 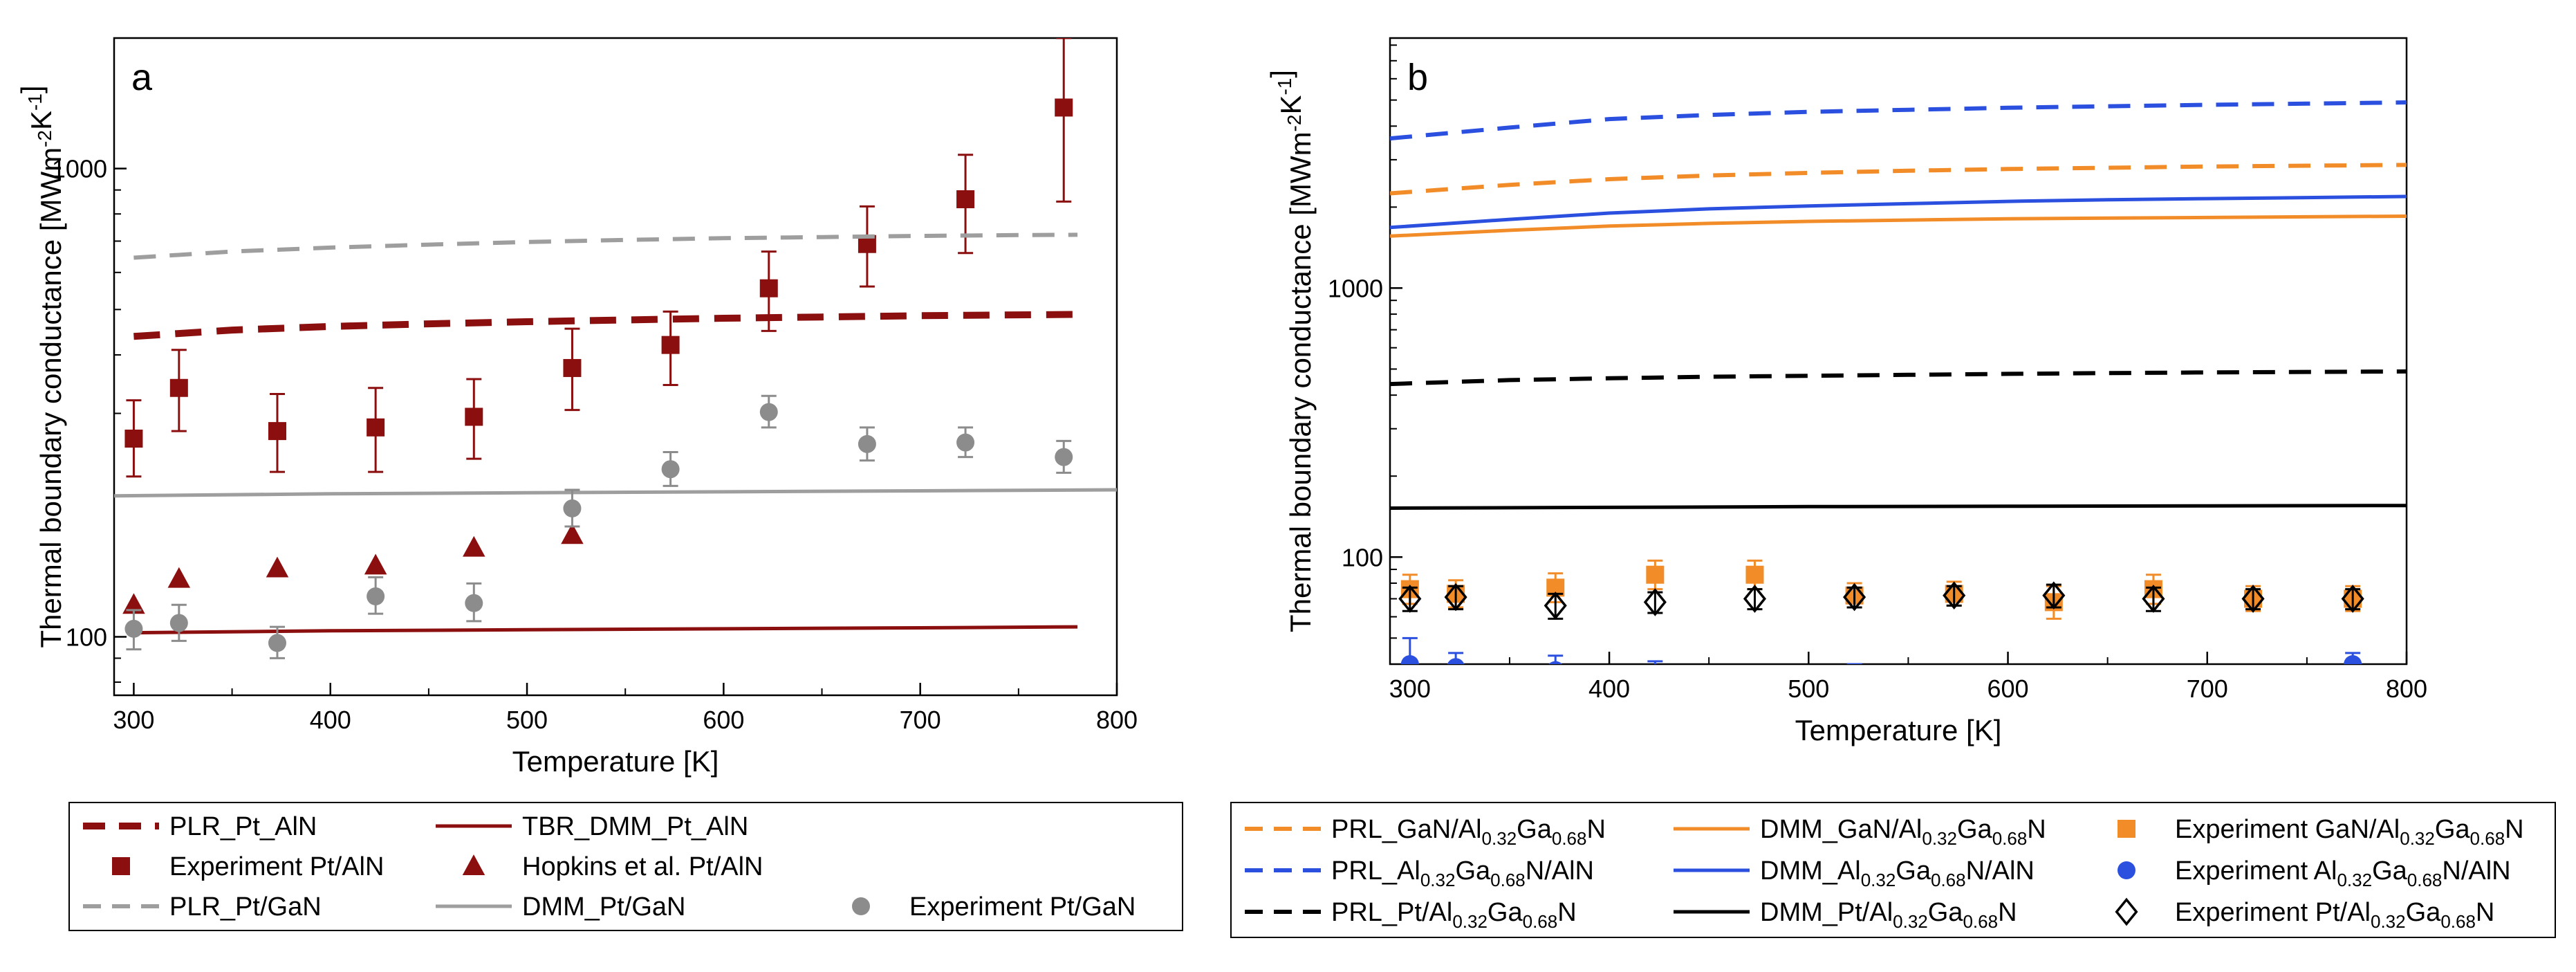 I want to click on panel-b-y-axis-title-part: Thermal boundary conductance [MWm, so click(x=1300, y=381).